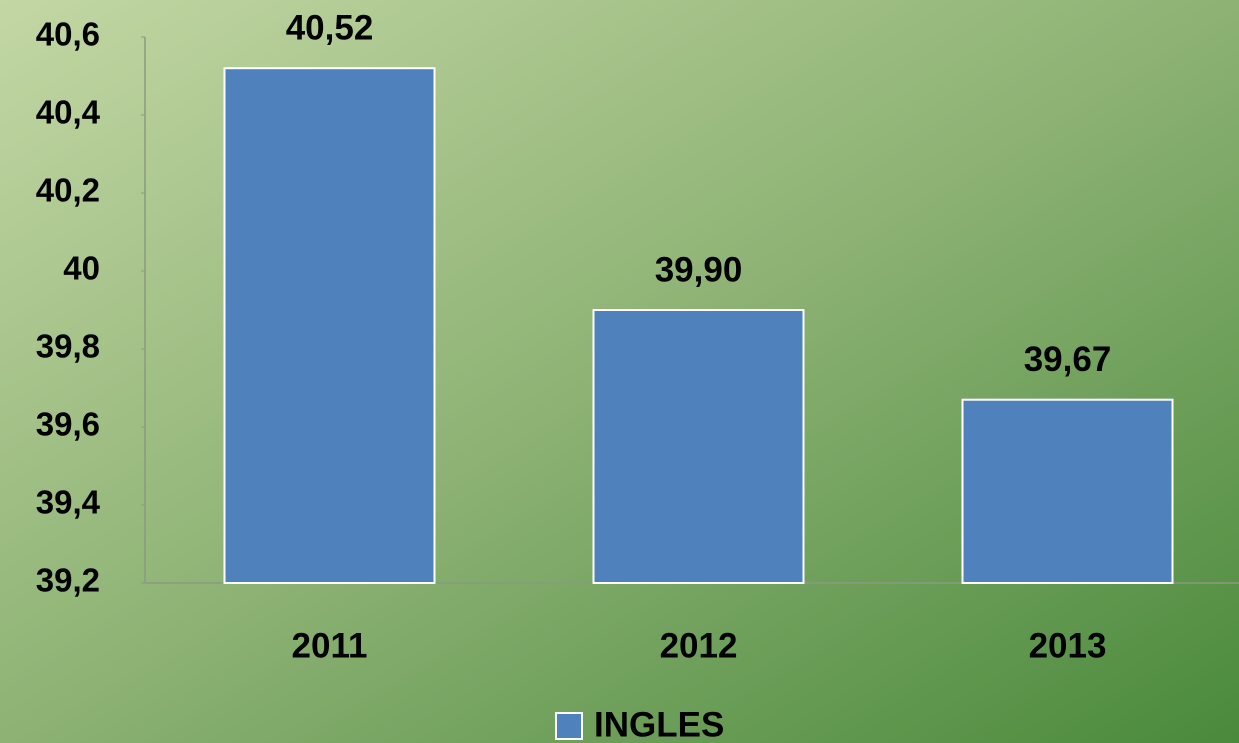  What do you see at coordinates (68, 424) in the screenshot?
I see `y-tick-label: 39,6` at bounding box center [68, 424].